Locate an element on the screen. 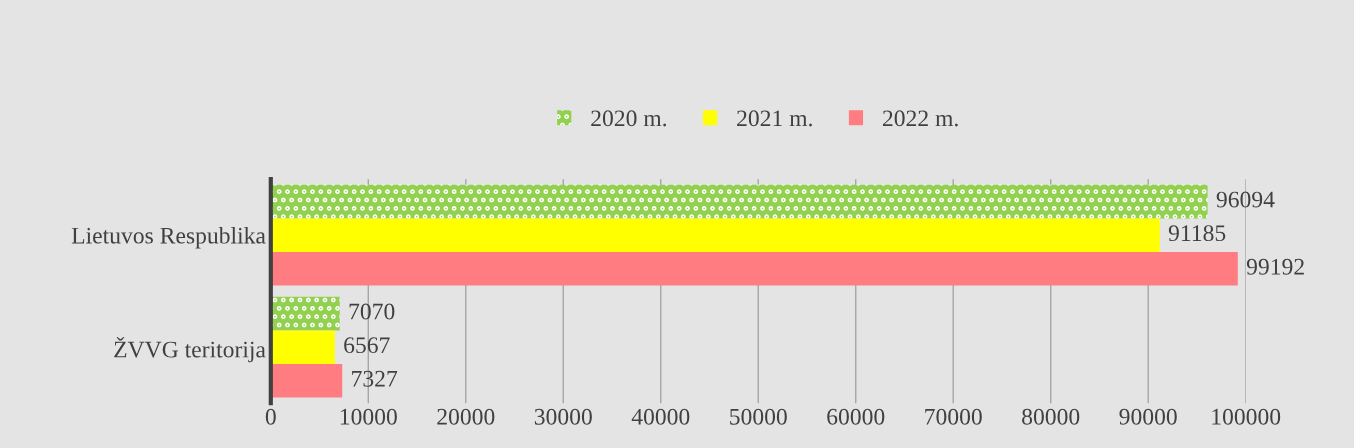 Image resolution: width=1354 pixels, height=448 pixels. x-tick-label: 50000 is located at coordinates (758, 416).